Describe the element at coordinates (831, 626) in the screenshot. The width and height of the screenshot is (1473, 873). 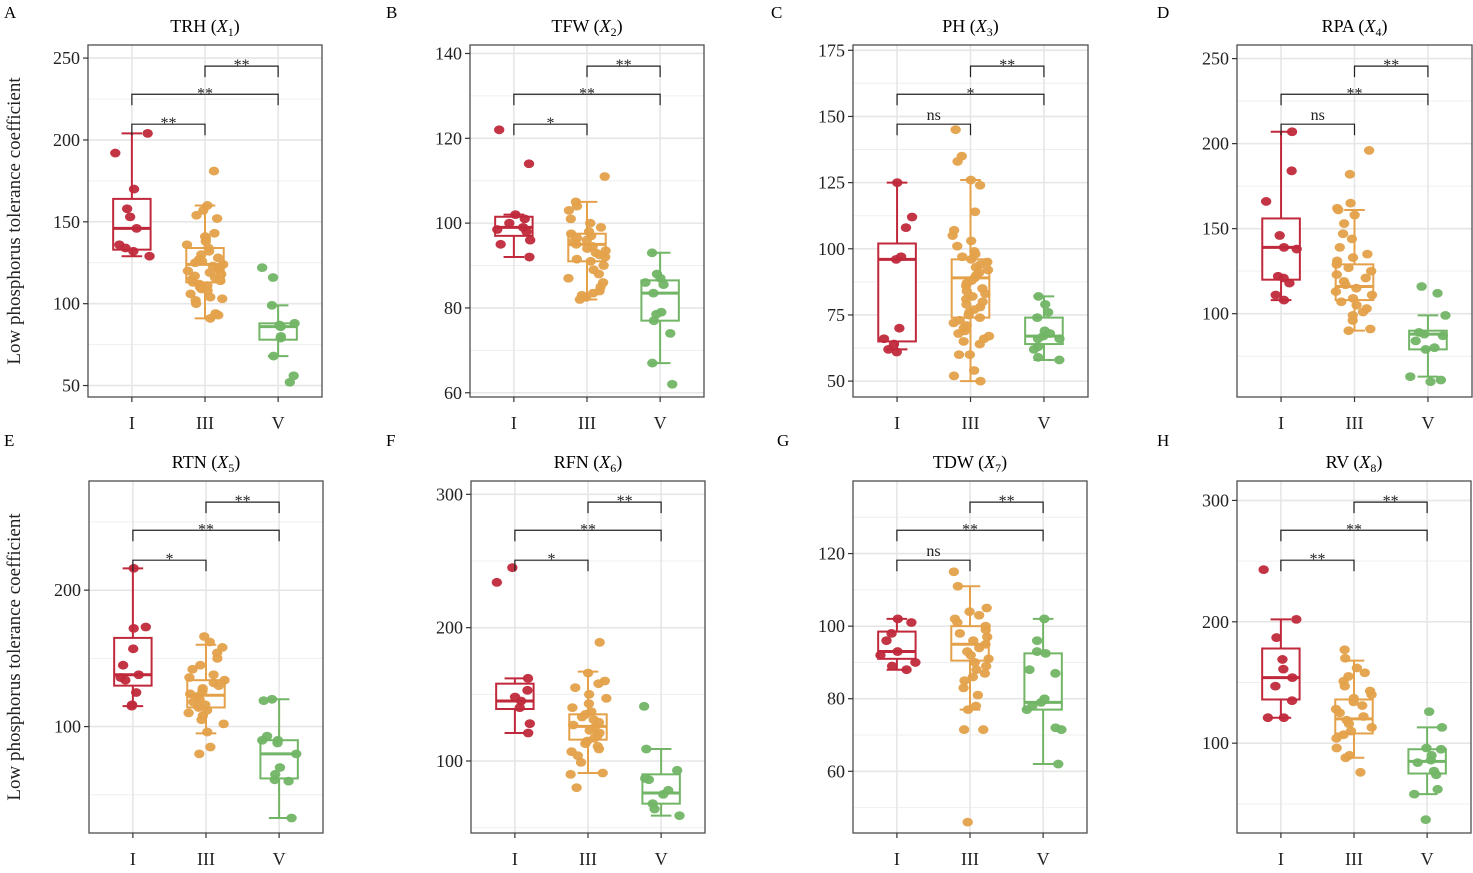
I see `y-tick-label: 100` at that location.